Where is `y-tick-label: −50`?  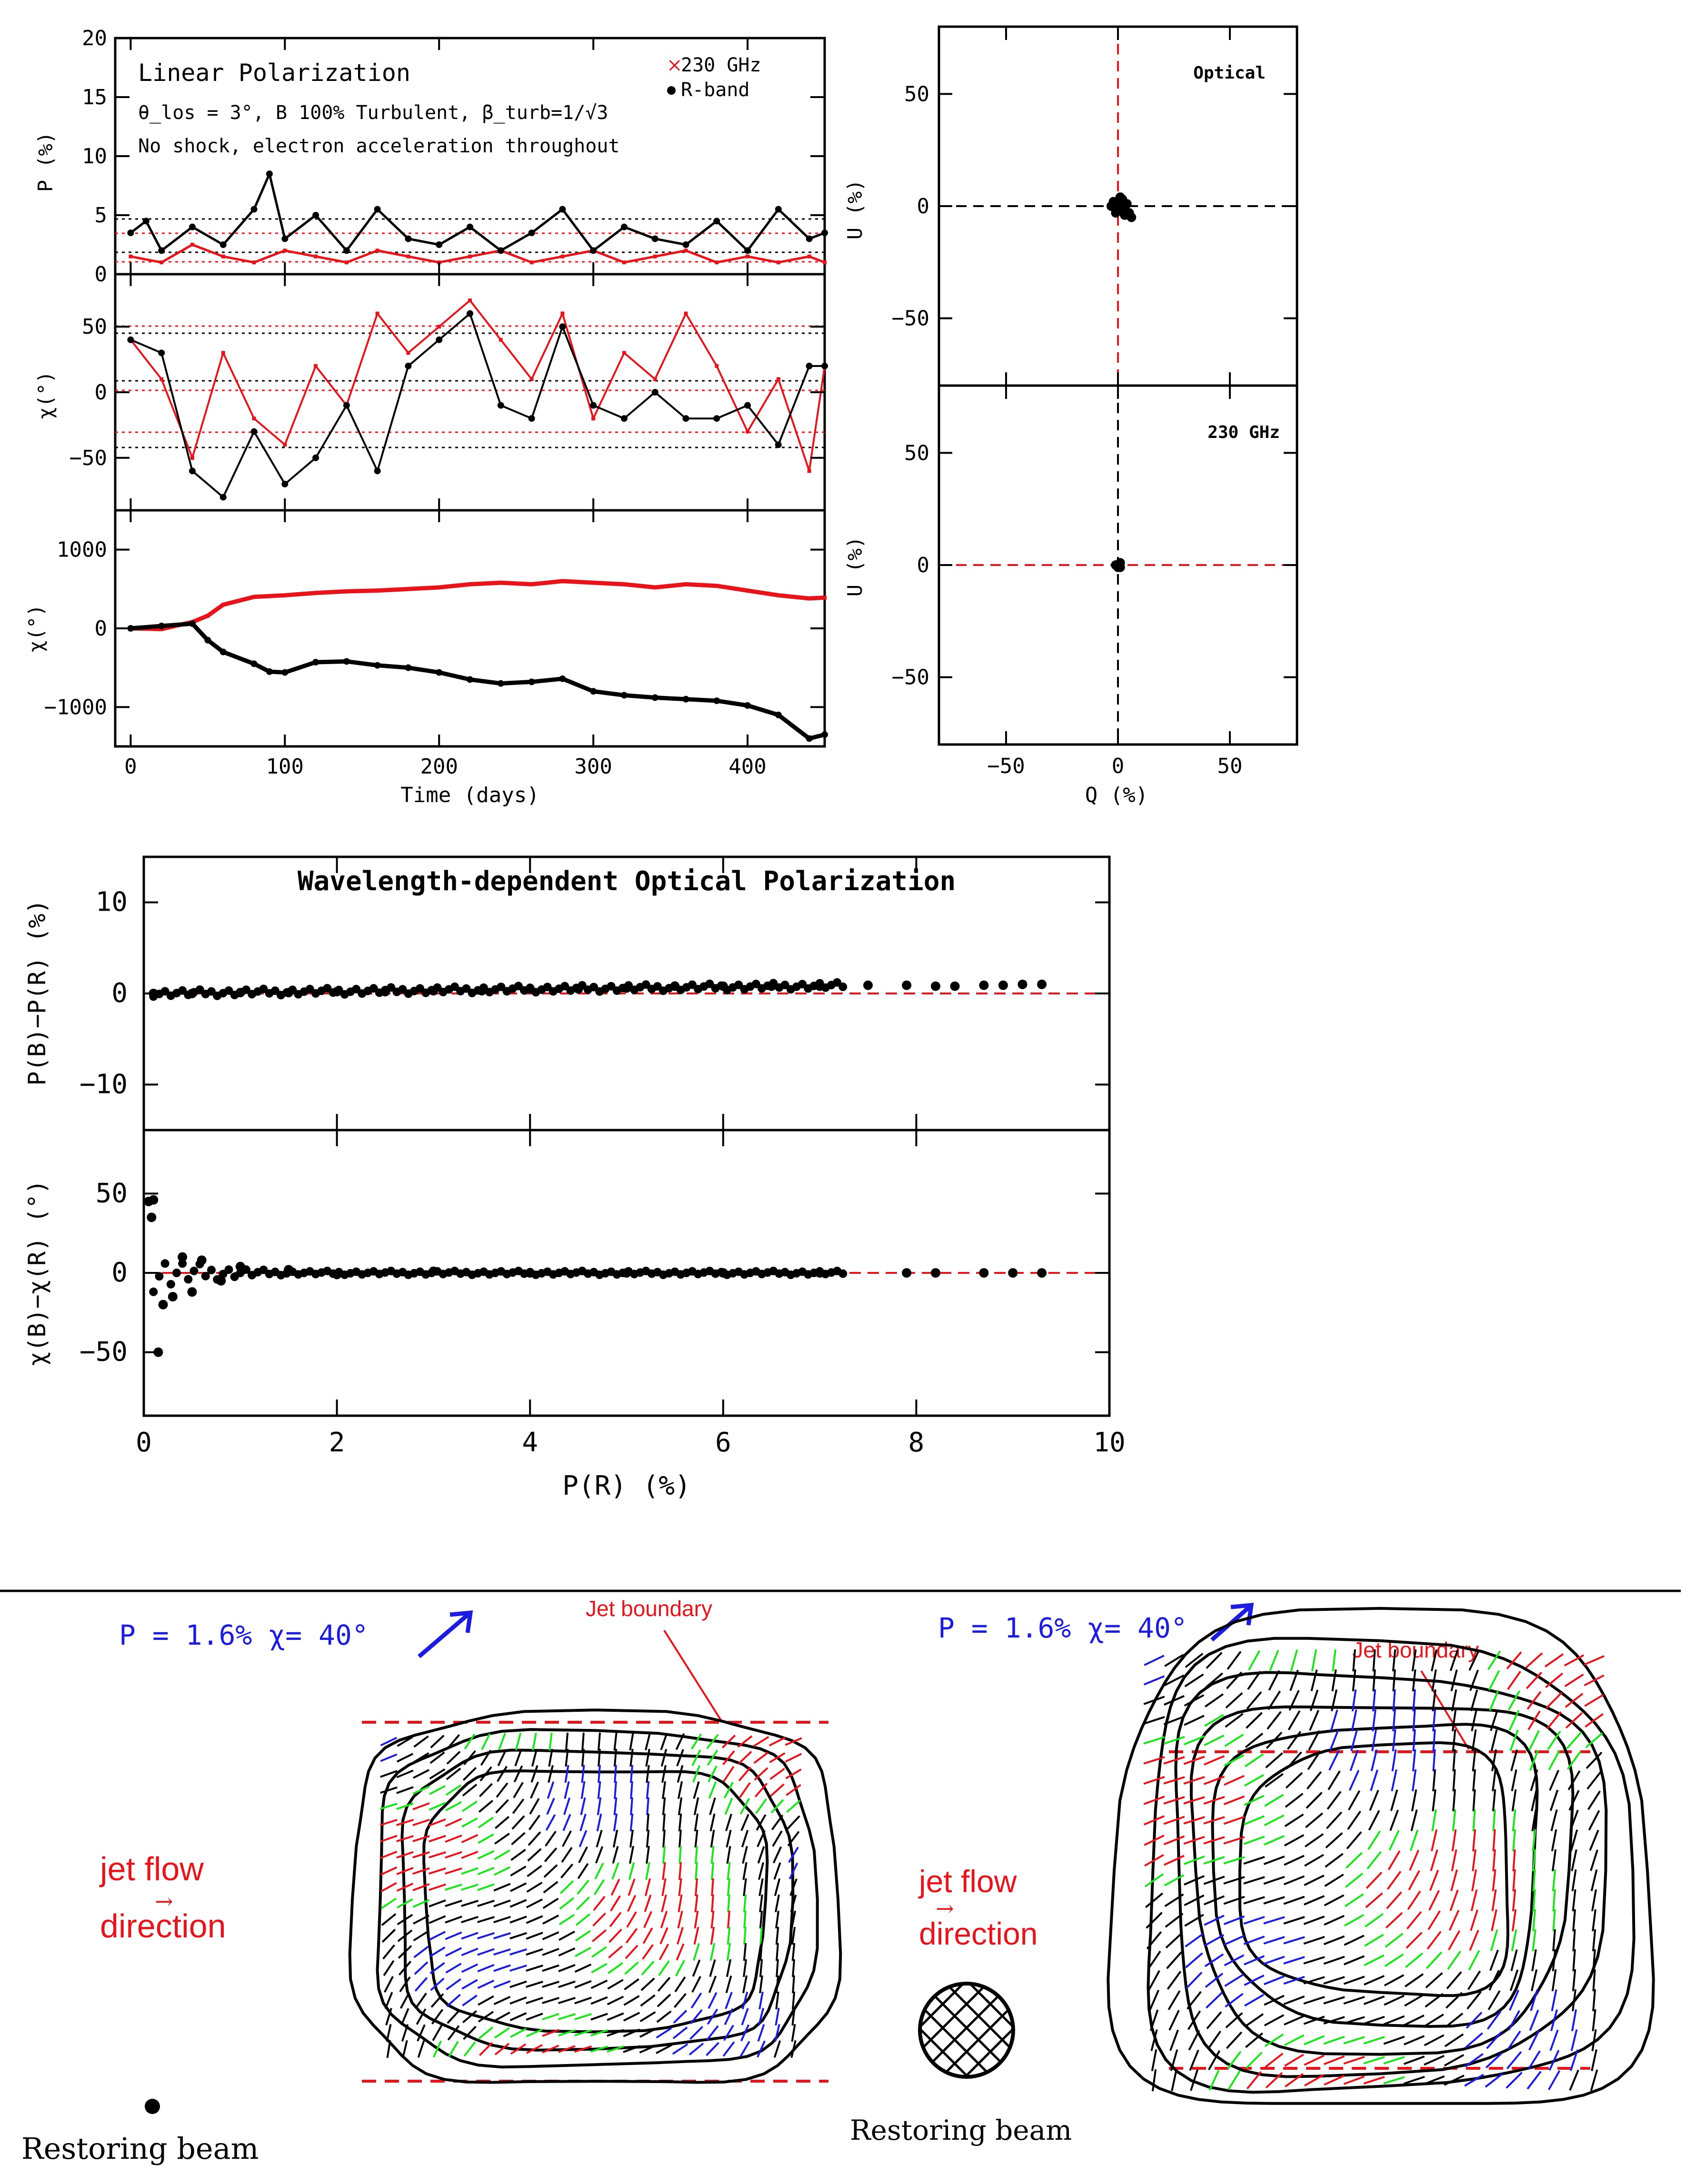
y-tick-label: −50 is located at coordinates (910, 677).